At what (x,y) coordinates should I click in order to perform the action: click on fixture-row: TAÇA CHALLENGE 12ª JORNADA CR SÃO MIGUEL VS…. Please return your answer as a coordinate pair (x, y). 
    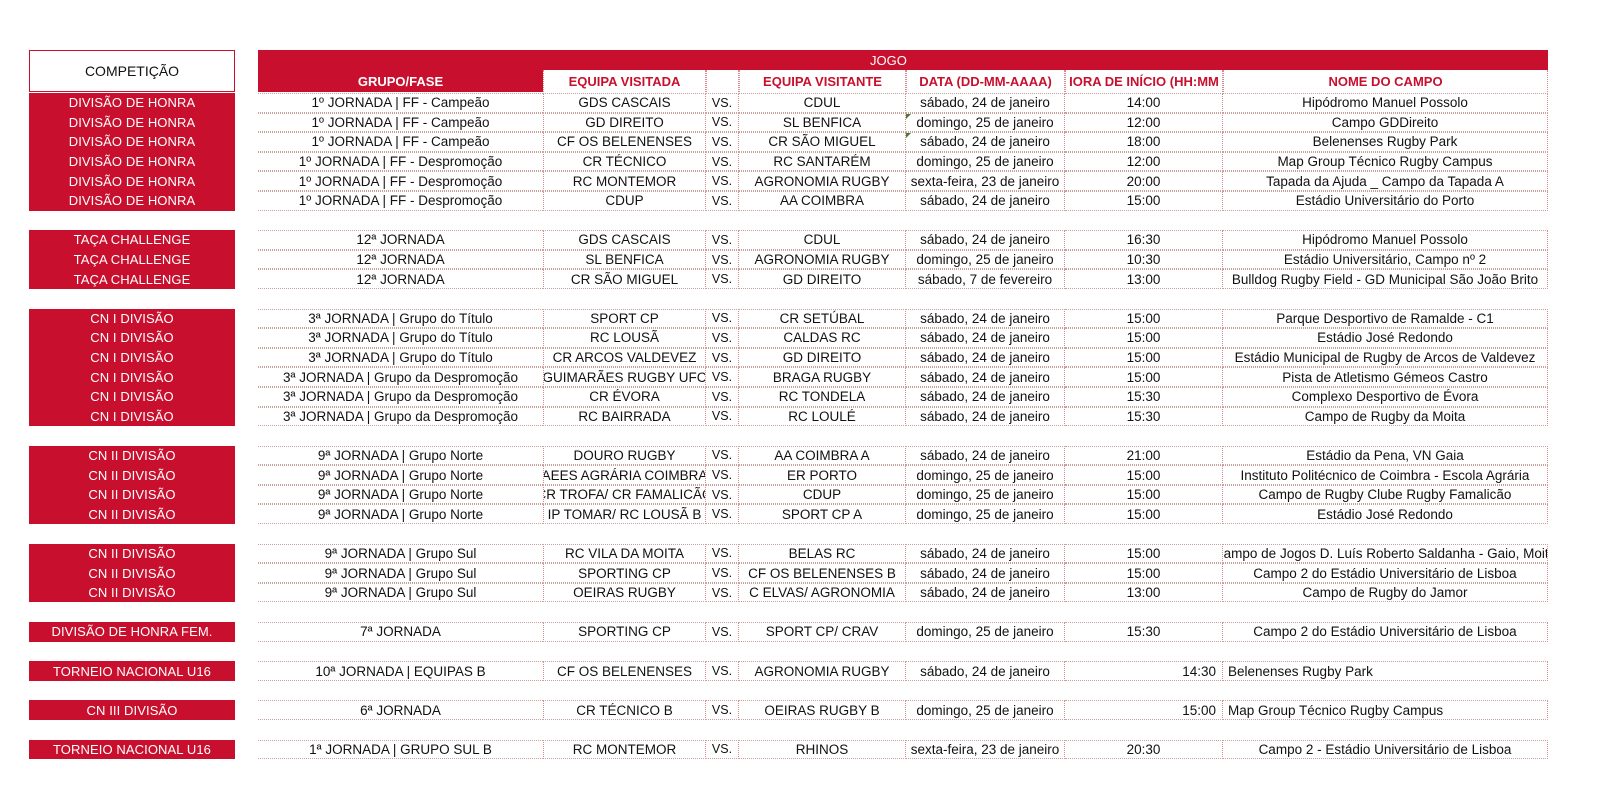
    Looking at the image, I should click on (800, 279).